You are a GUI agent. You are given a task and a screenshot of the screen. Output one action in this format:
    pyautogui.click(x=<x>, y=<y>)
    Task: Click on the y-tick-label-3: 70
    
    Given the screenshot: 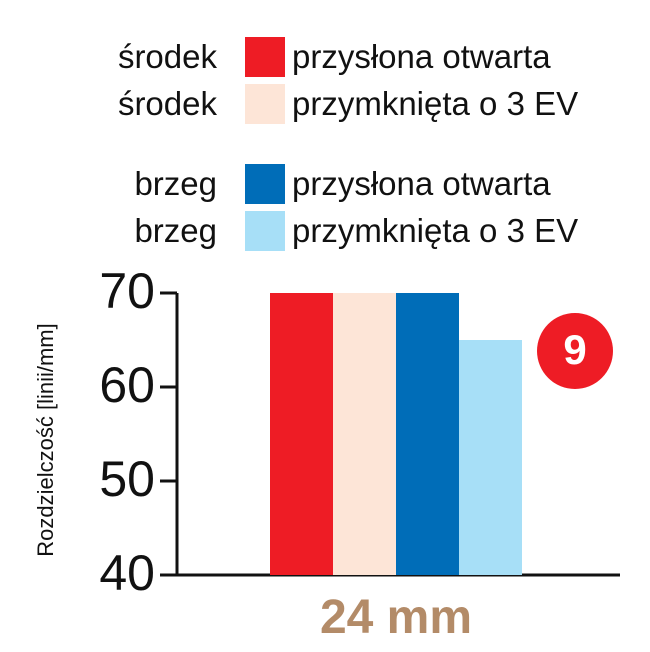 What is the action you would take?
    pyautogui.click(x=127, y=291)
    